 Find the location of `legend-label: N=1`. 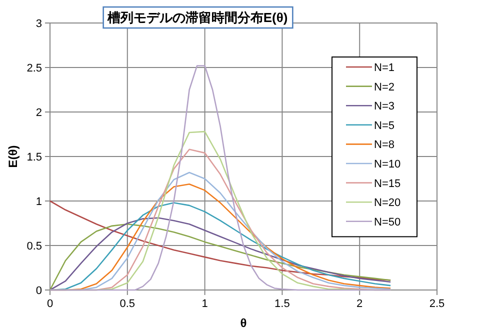

legend-label: N=1 is located at coordinates (384, 68).